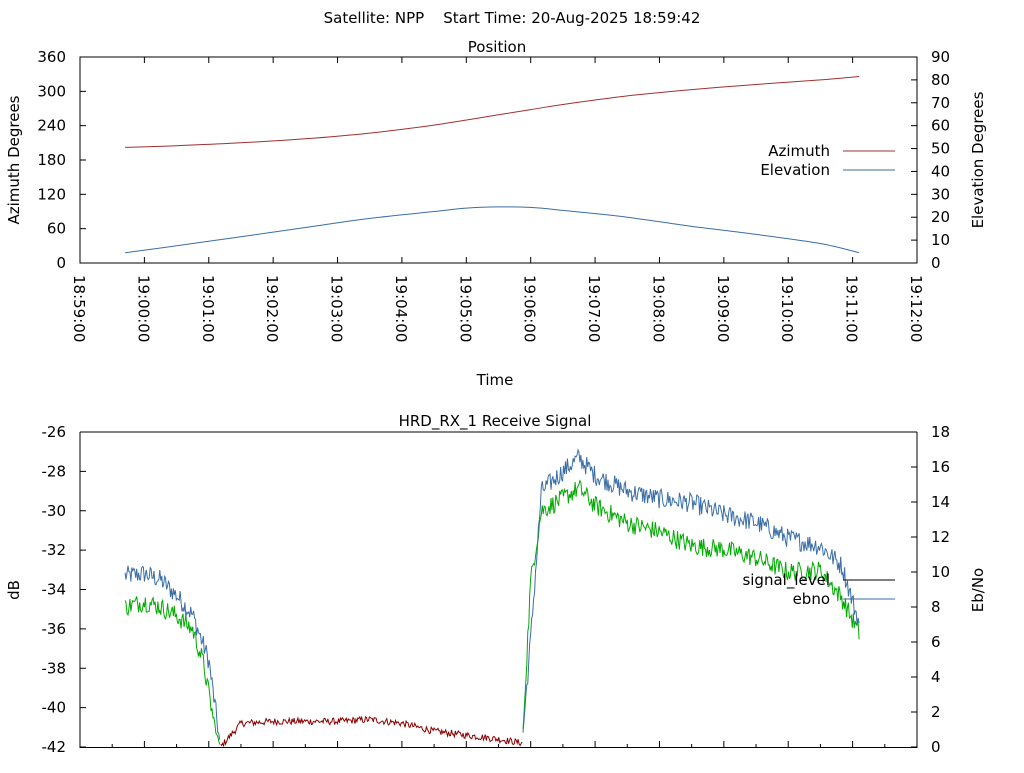 This screenshot has width=1024, height=773. Describe the element at coordinates (940, 537) in the screenshot. I see `ebno-tick-label: 12` at that location.